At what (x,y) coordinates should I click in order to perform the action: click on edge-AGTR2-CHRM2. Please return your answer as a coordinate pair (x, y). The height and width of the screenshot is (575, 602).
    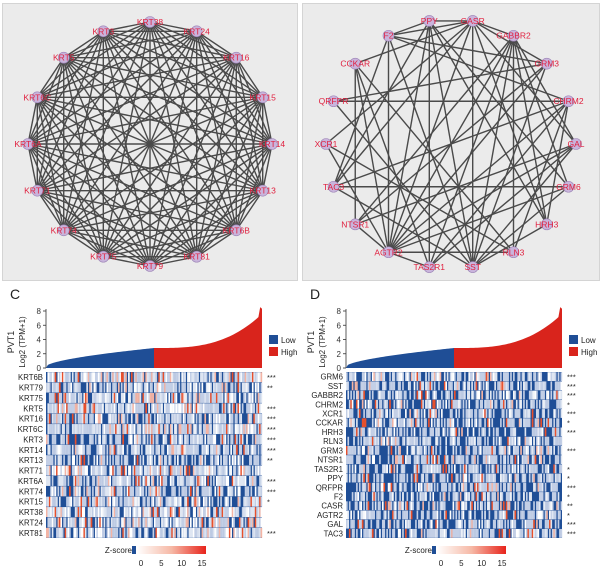
    Looking at the image, I should click on (478, 176).